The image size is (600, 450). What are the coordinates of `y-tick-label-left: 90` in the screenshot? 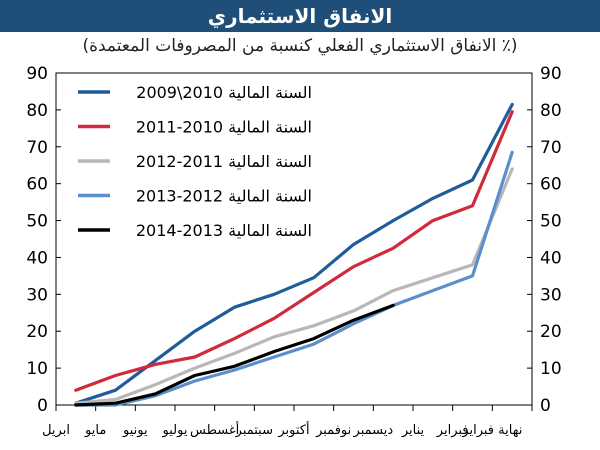 It's located at (37, 74).